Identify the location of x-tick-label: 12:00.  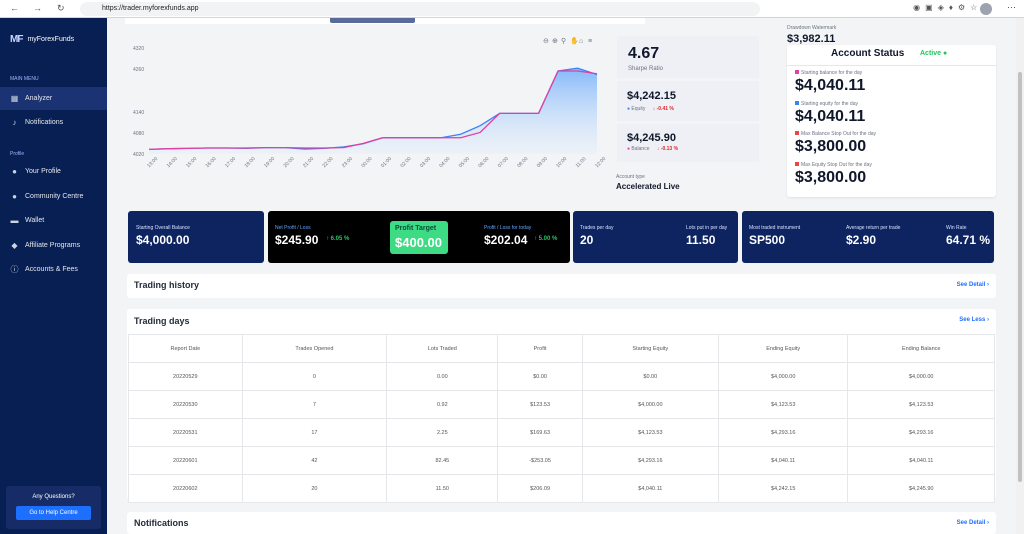
(600, 162).